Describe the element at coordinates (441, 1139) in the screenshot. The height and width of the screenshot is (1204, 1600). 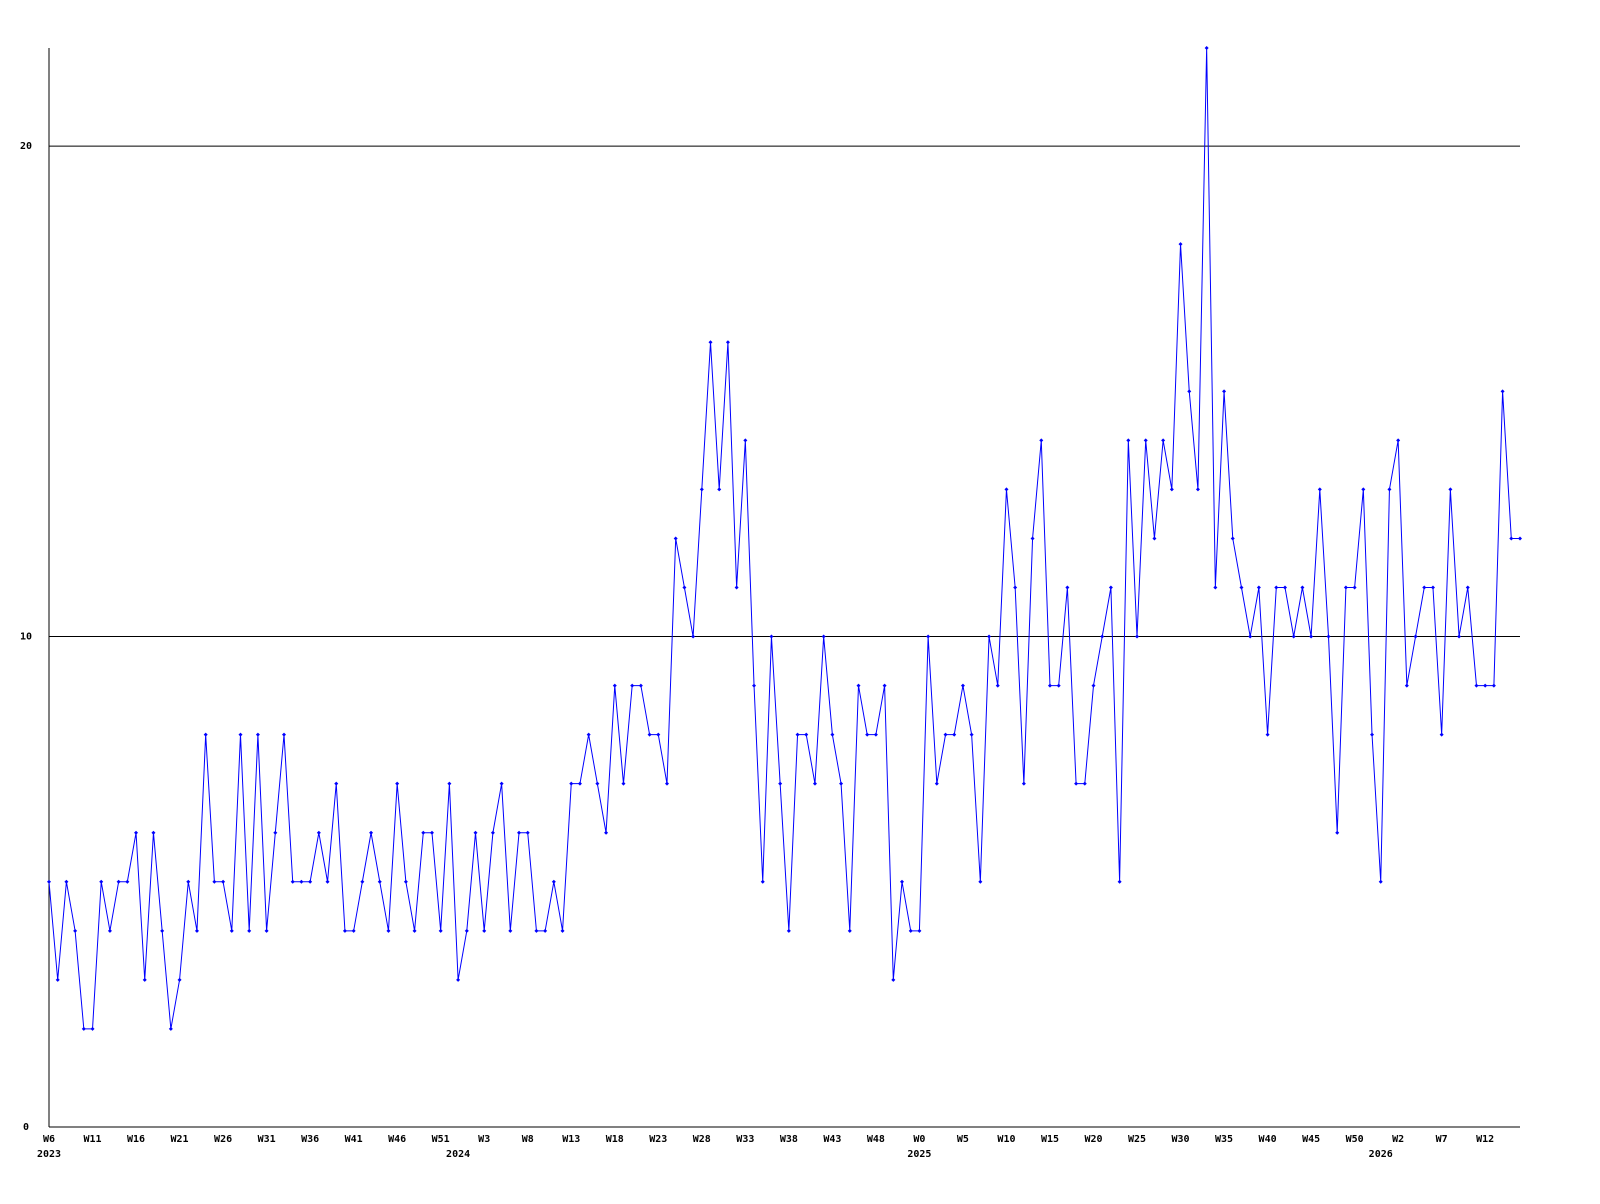
I see `x-tick-label: W51` at that location.